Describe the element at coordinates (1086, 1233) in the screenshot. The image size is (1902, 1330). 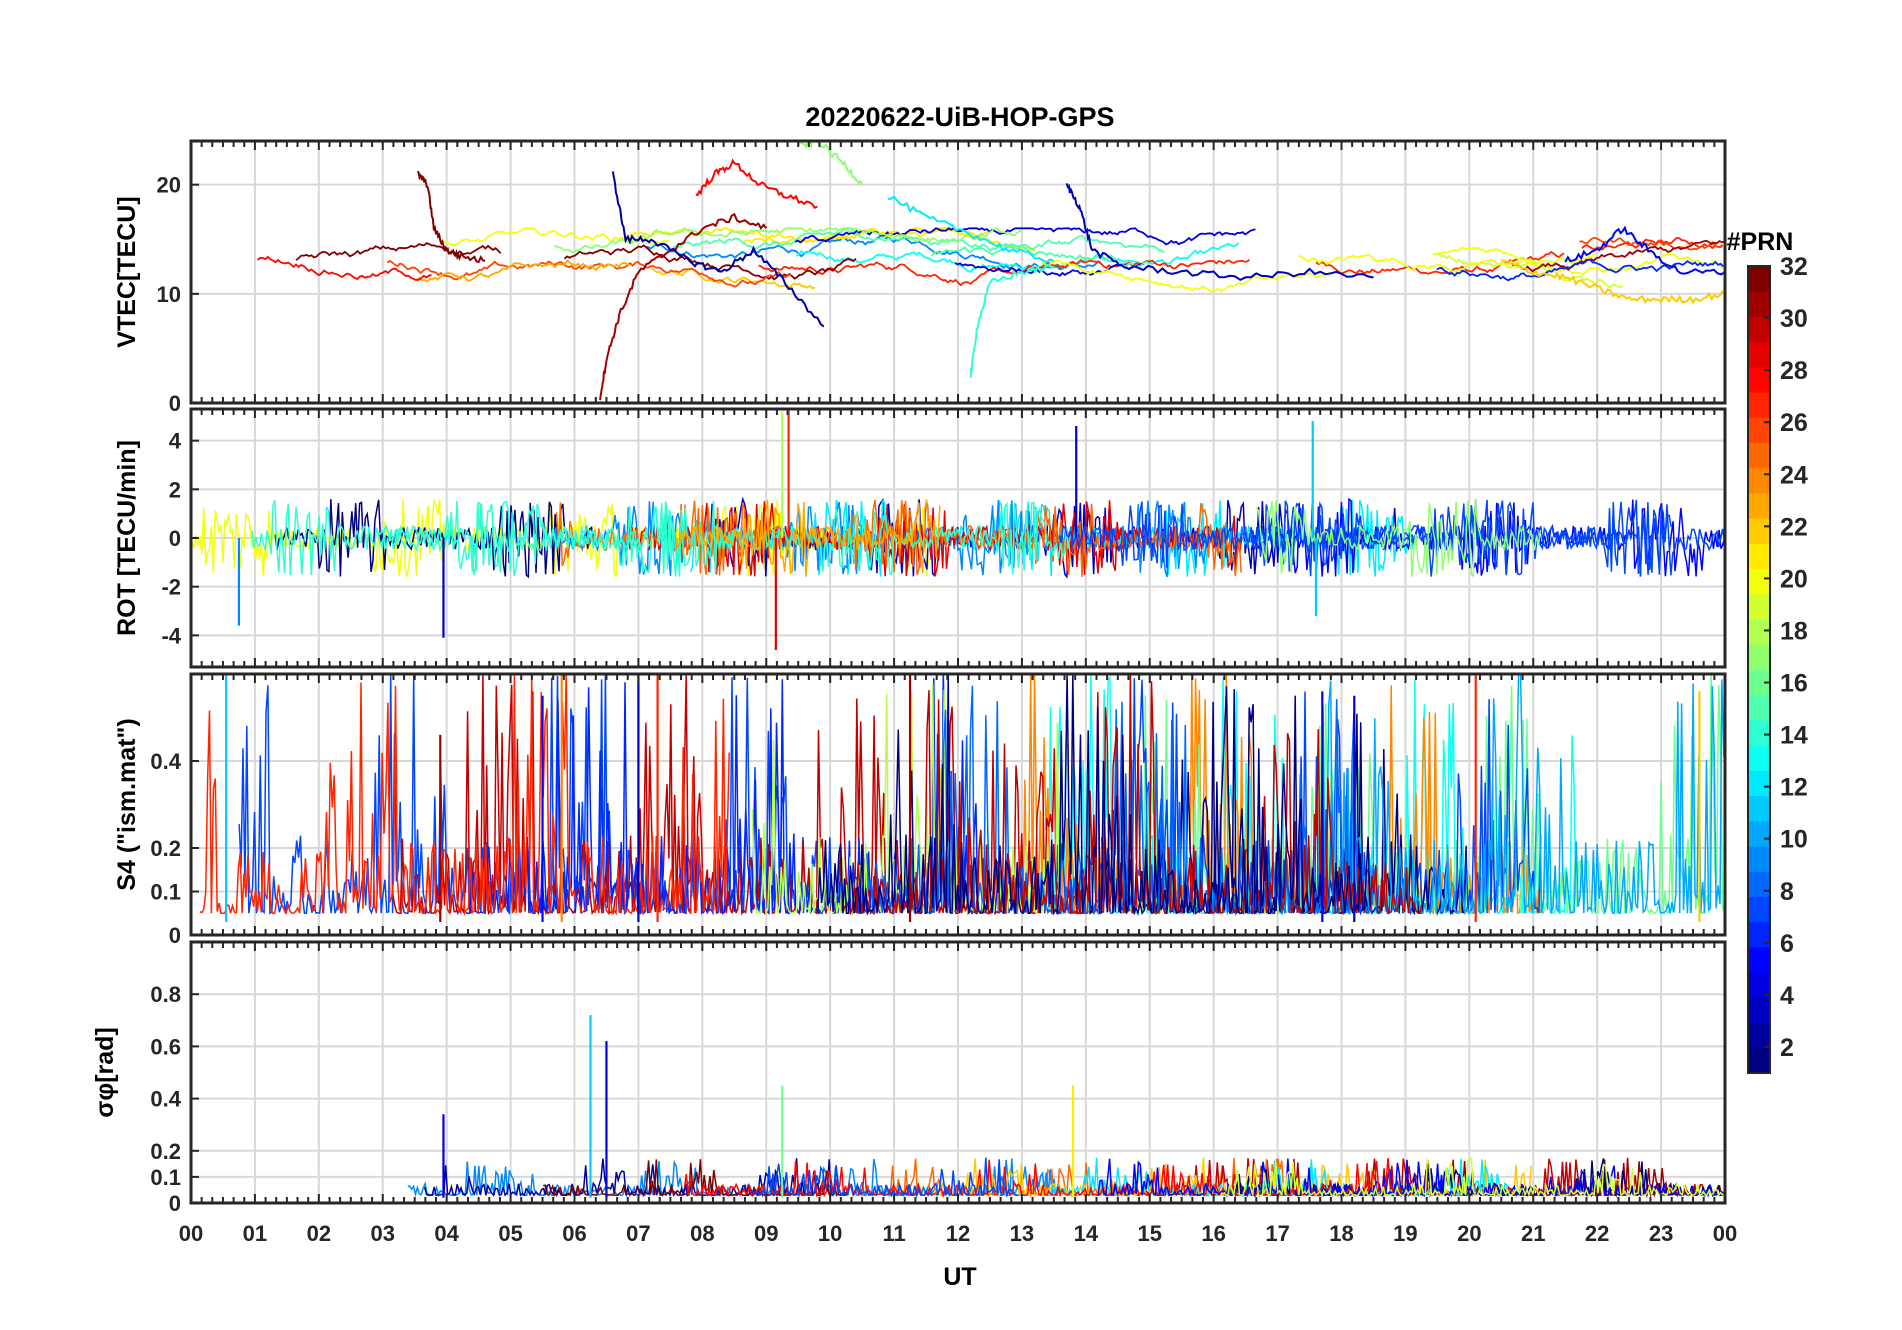
I see `x-tick-label: 14` at that location.